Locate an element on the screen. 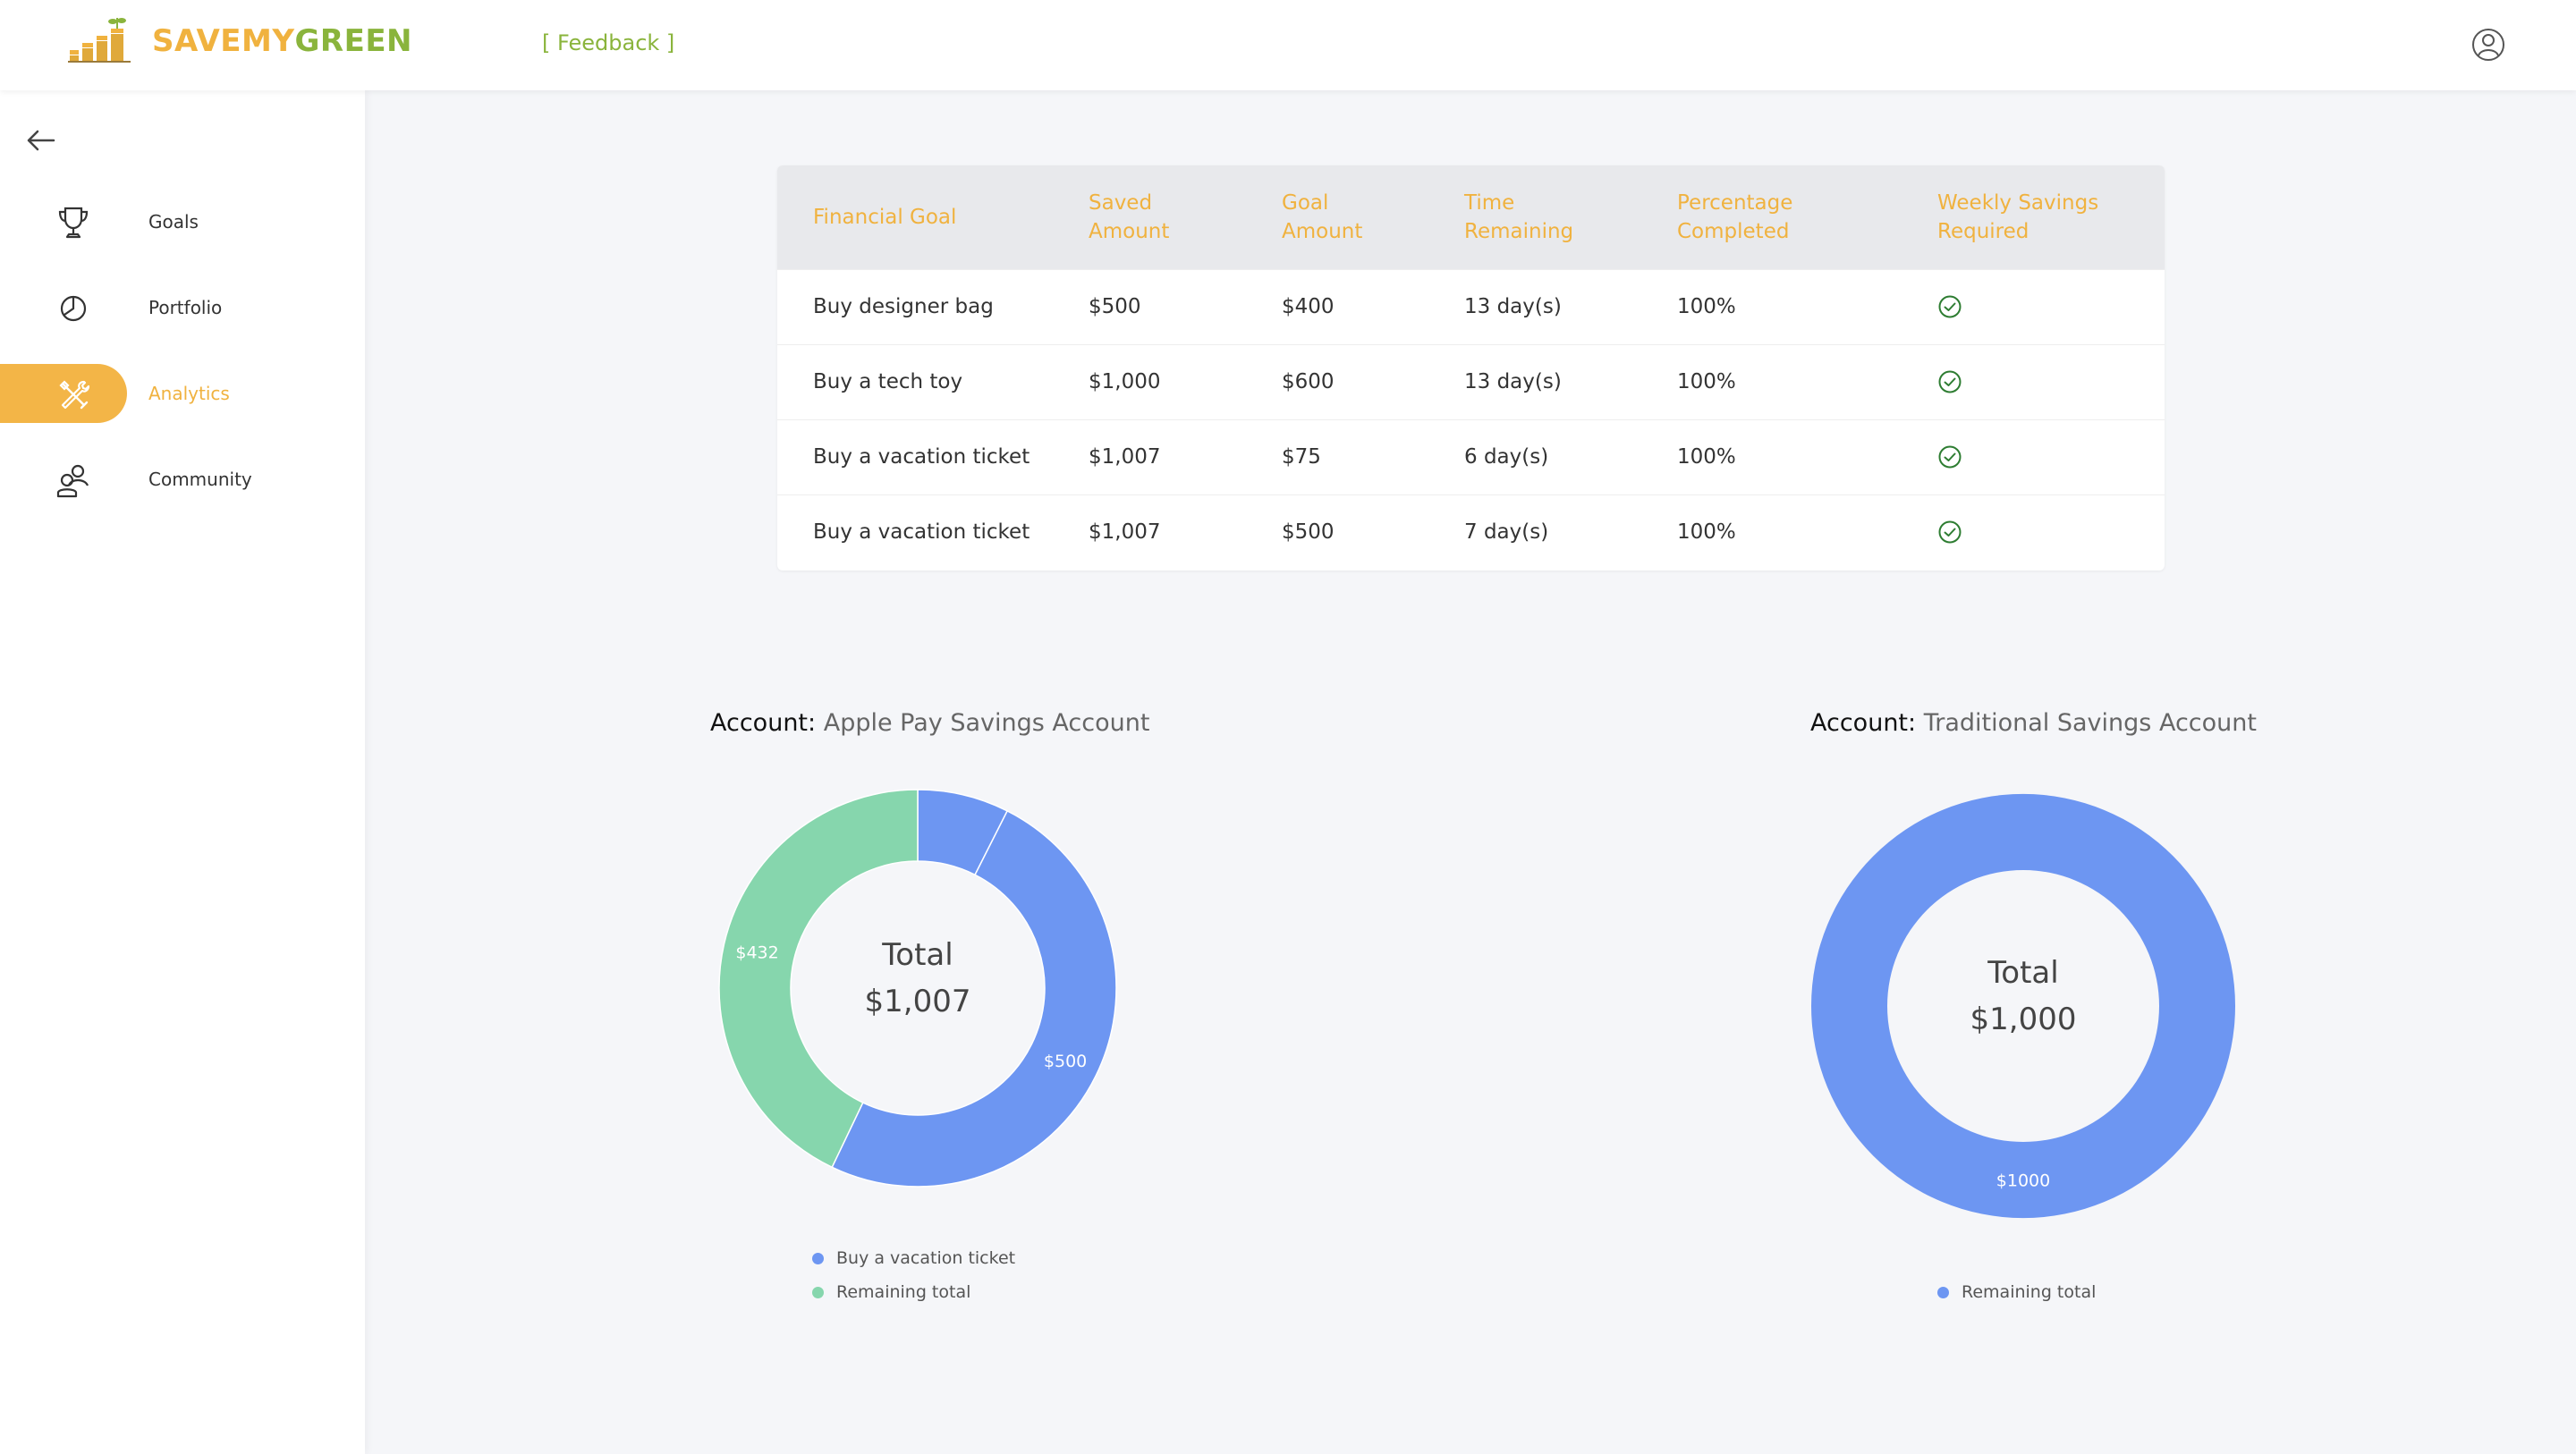 This screenshot has width=2576, height=1454. chart-legend-traditional: Remaining total is located at coordinates (2016, 1292).